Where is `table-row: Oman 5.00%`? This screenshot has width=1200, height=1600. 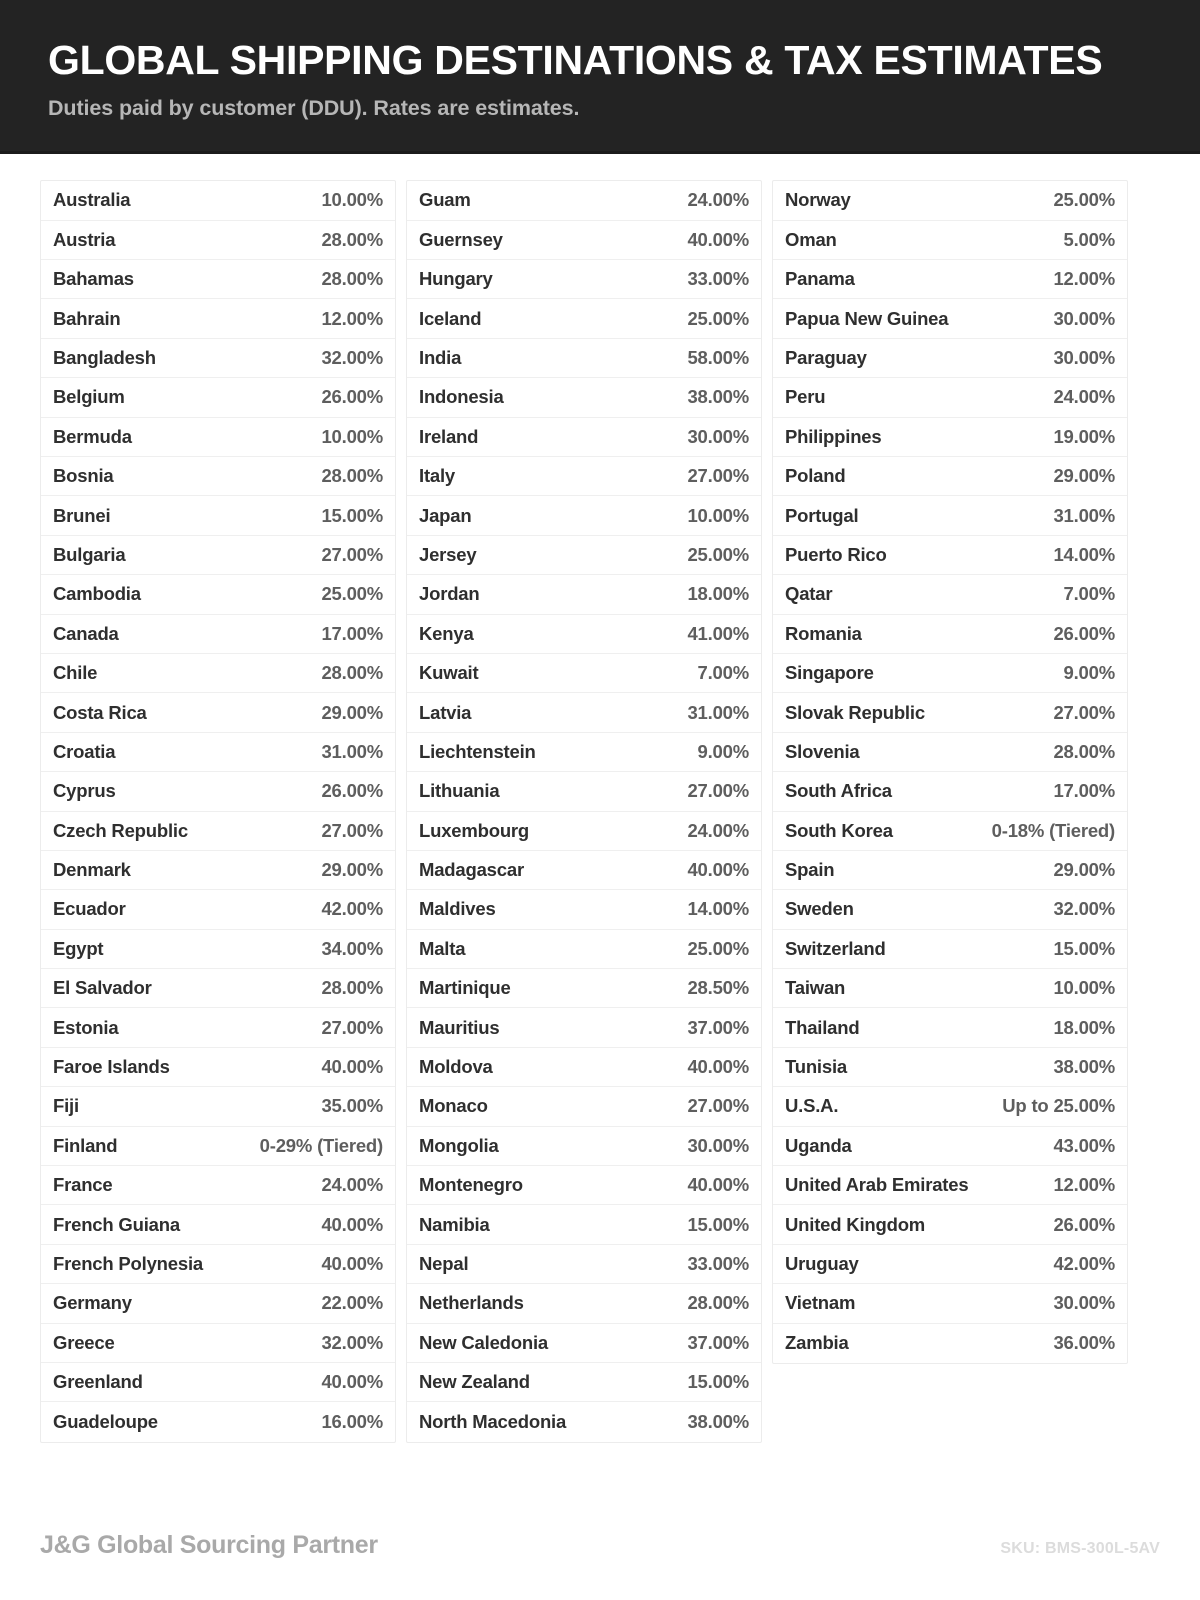 table-row: Oman 5.00% is located at coordinates (950, 241).